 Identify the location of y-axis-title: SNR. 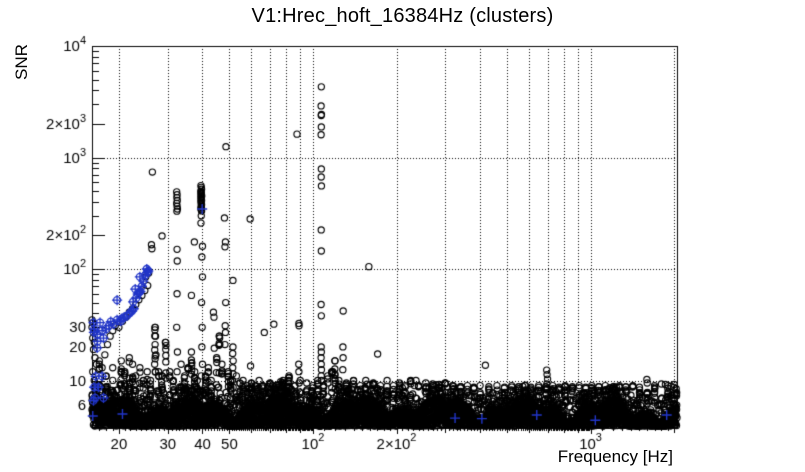
(21, 62).